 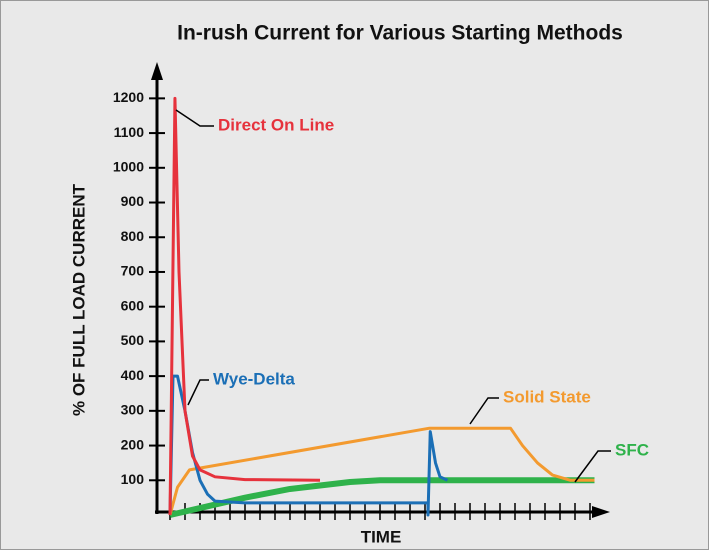 What do you see at coordinates (133, 410) in the screenshot?
I see `y-tick-label: 300` at bounding box center [133, 410].